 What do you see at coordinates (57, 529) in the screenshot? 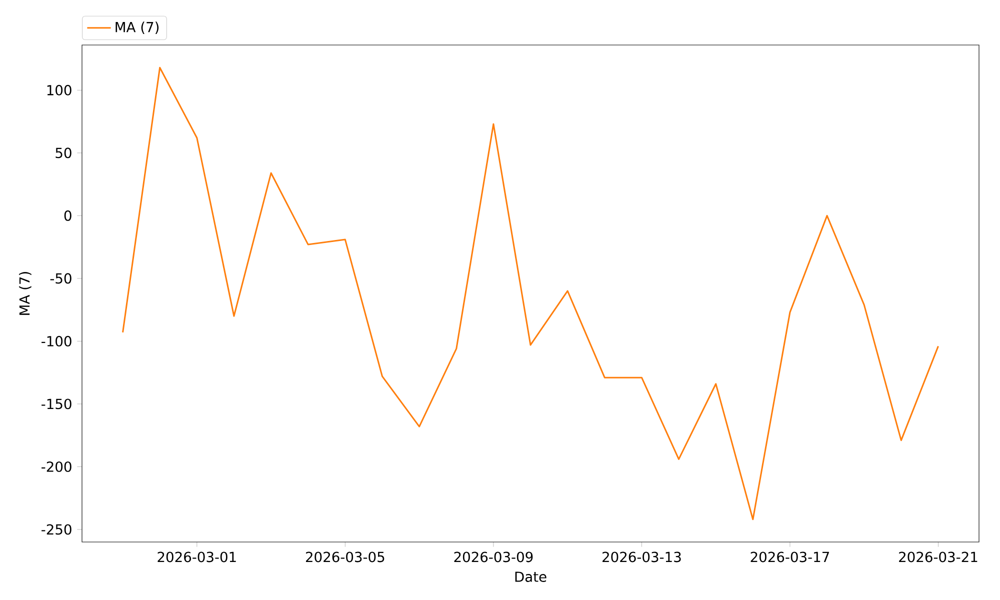
I see `y-tick-label: -250` at bounding box center [57, 529].